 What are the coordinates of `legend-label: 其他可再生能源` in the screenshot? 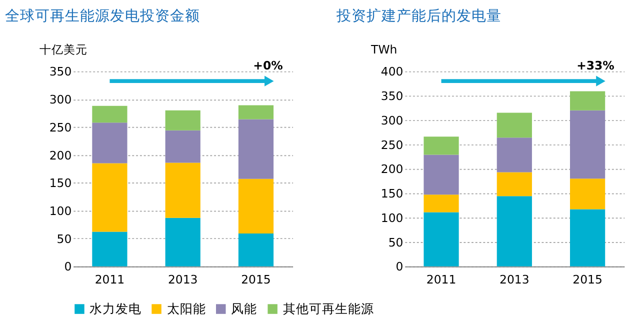 It's located at (328, 308).